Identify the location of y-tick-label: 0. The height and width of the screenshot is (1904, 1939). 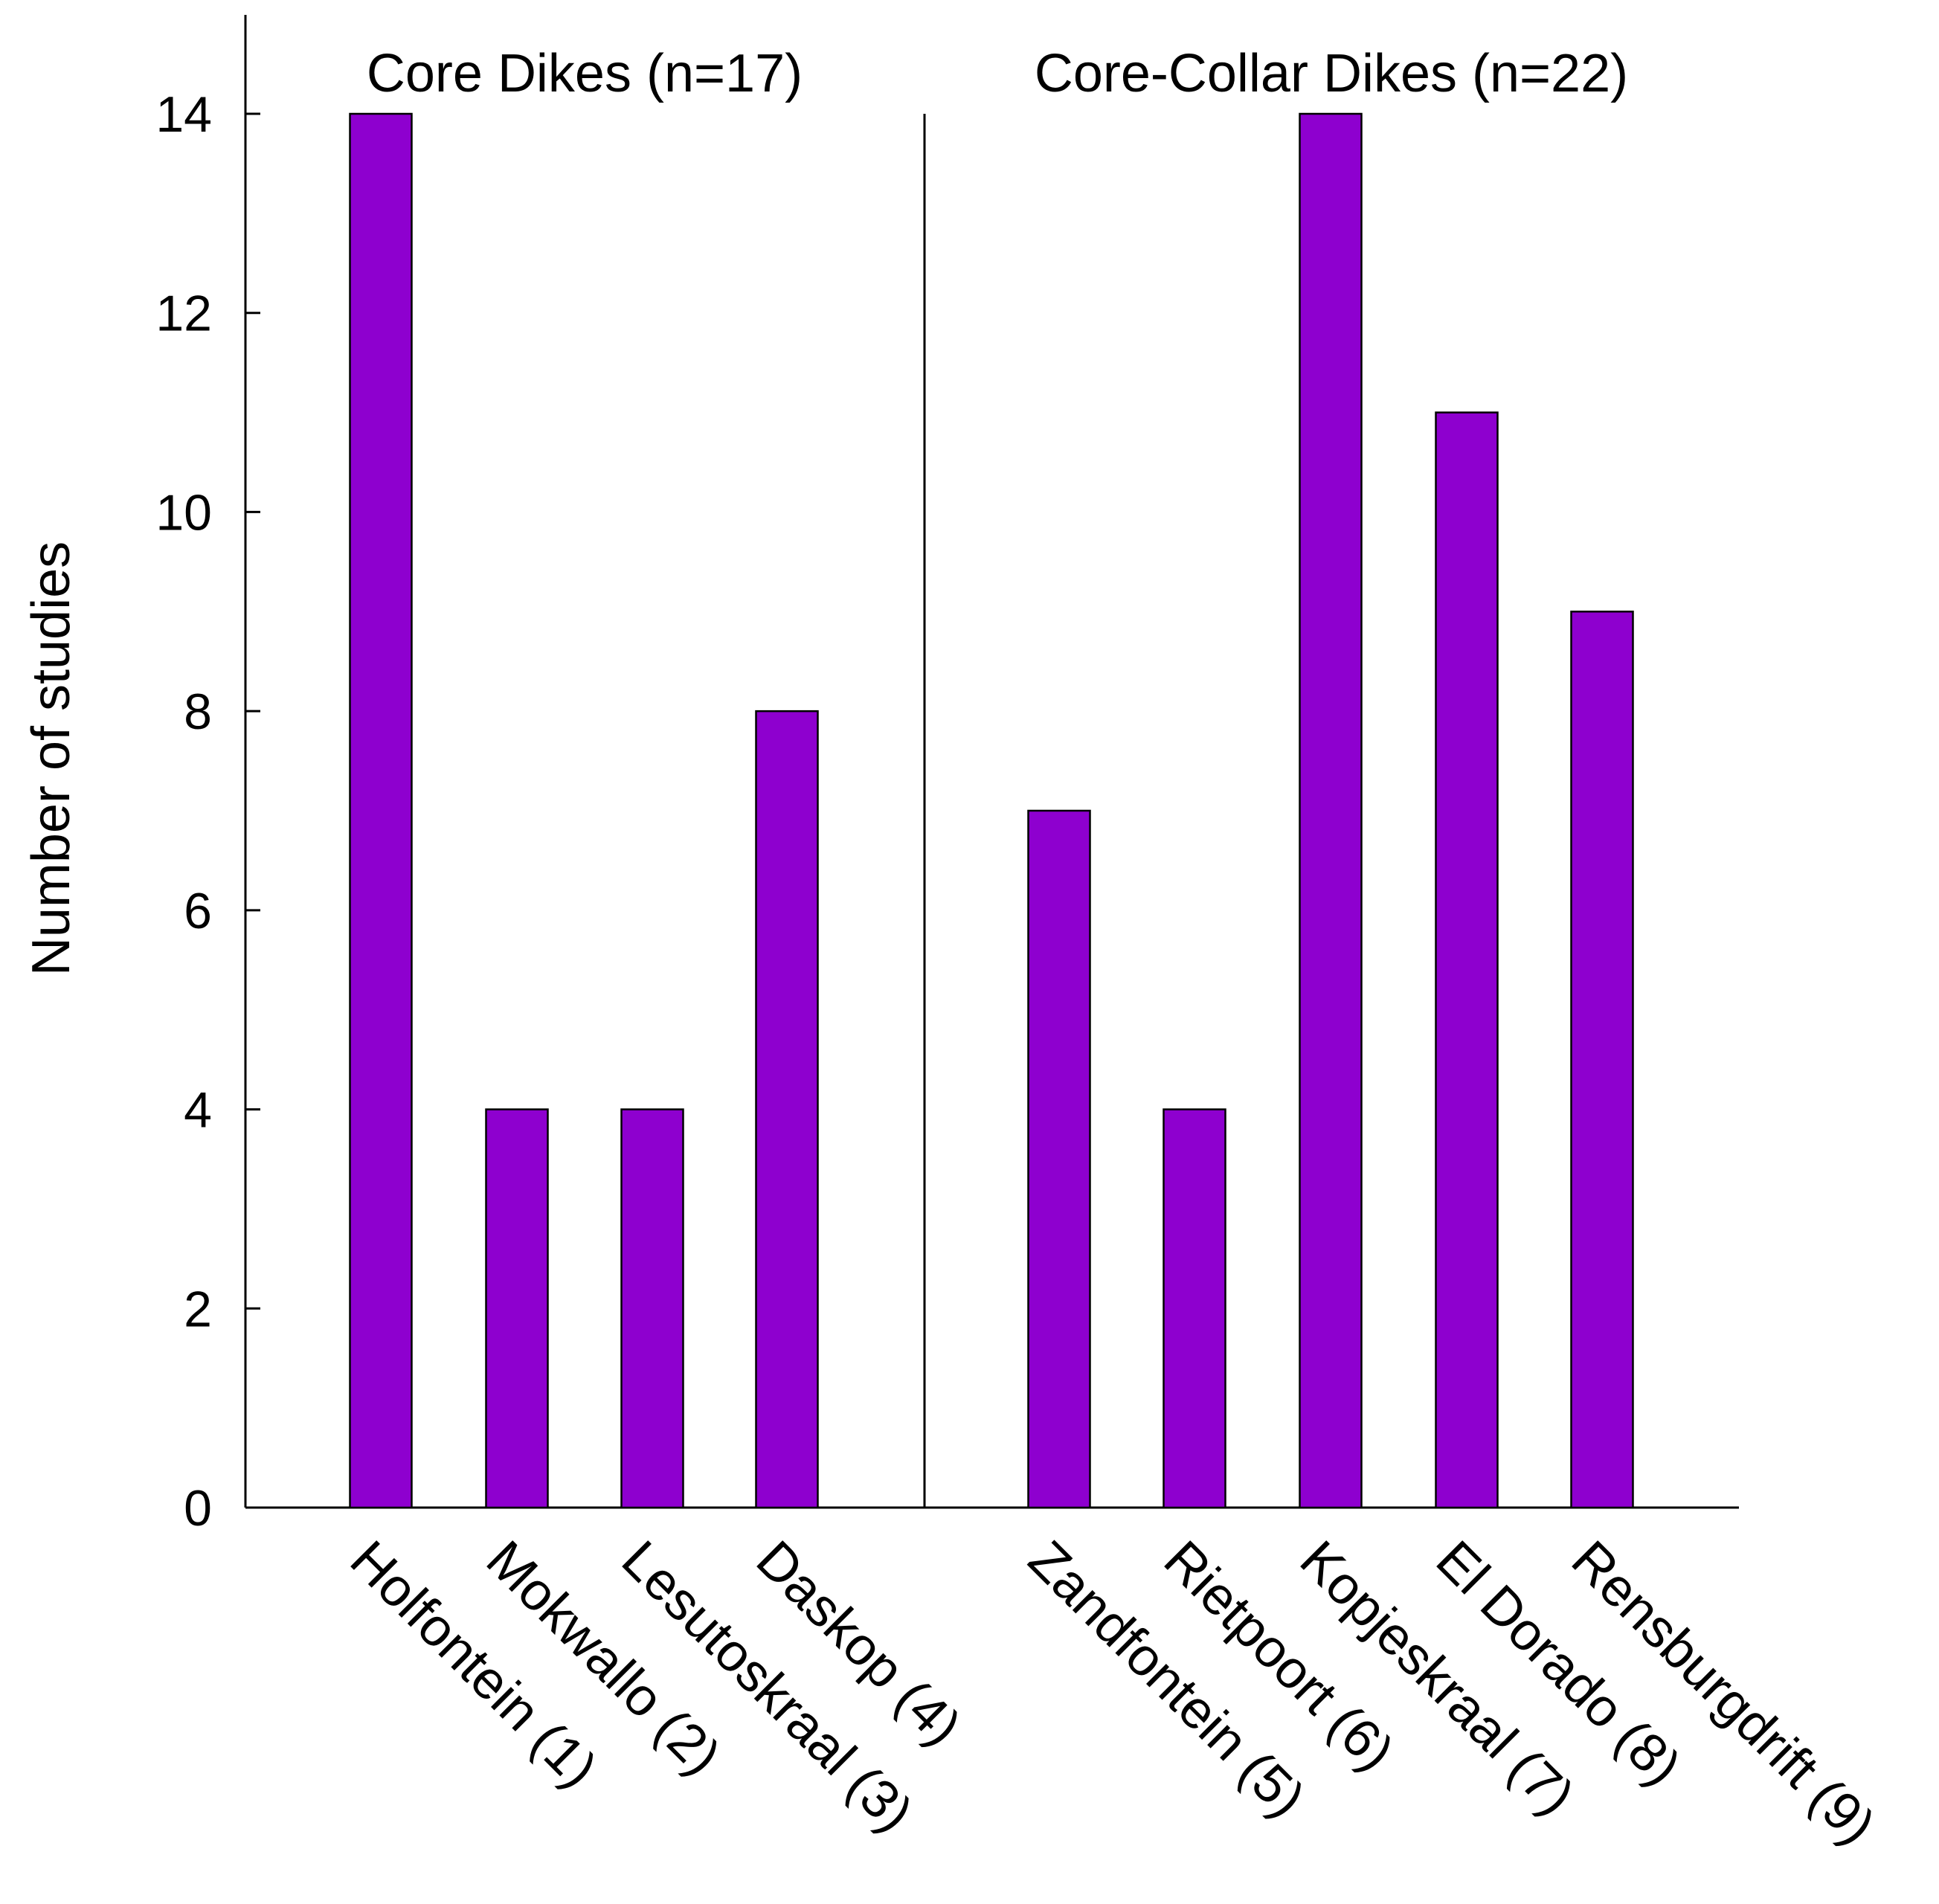
(198, 1509).